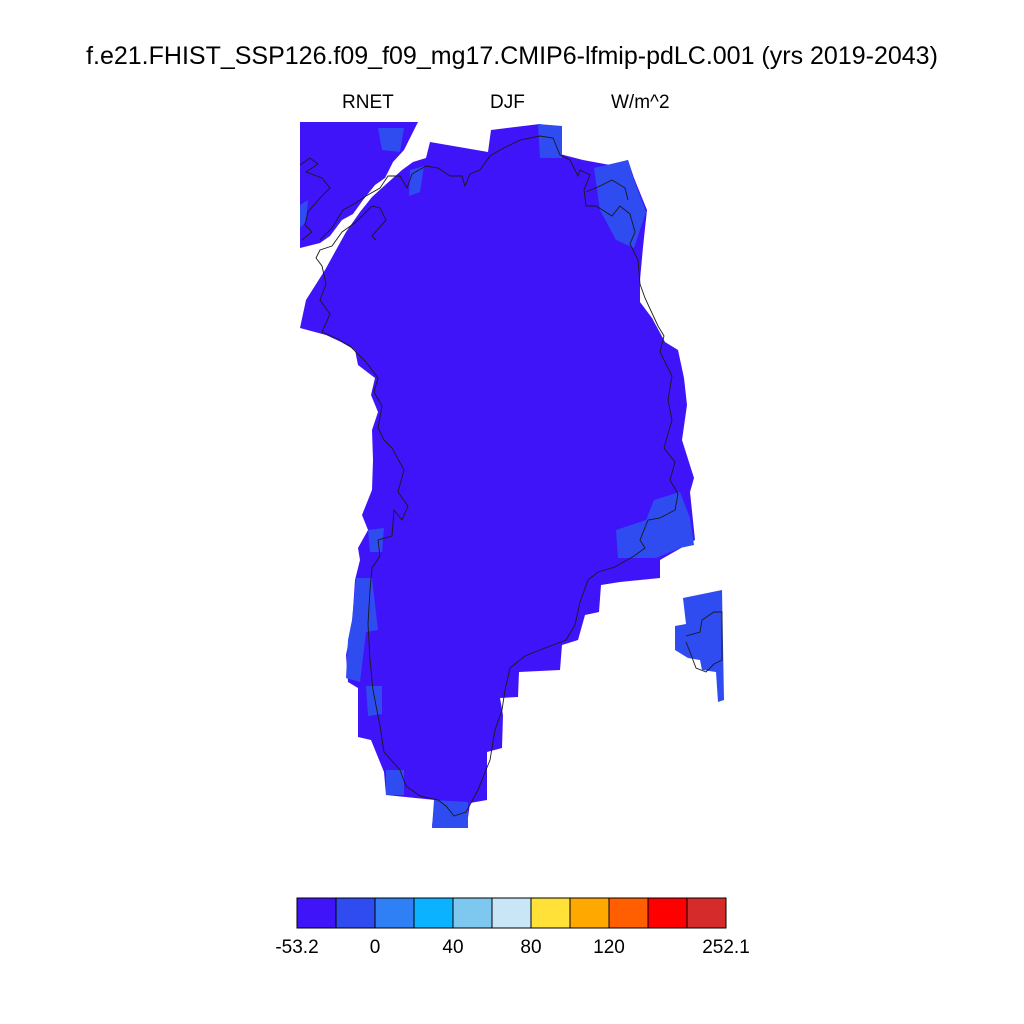  I want to click on south-patch-a, so click(395, 782).